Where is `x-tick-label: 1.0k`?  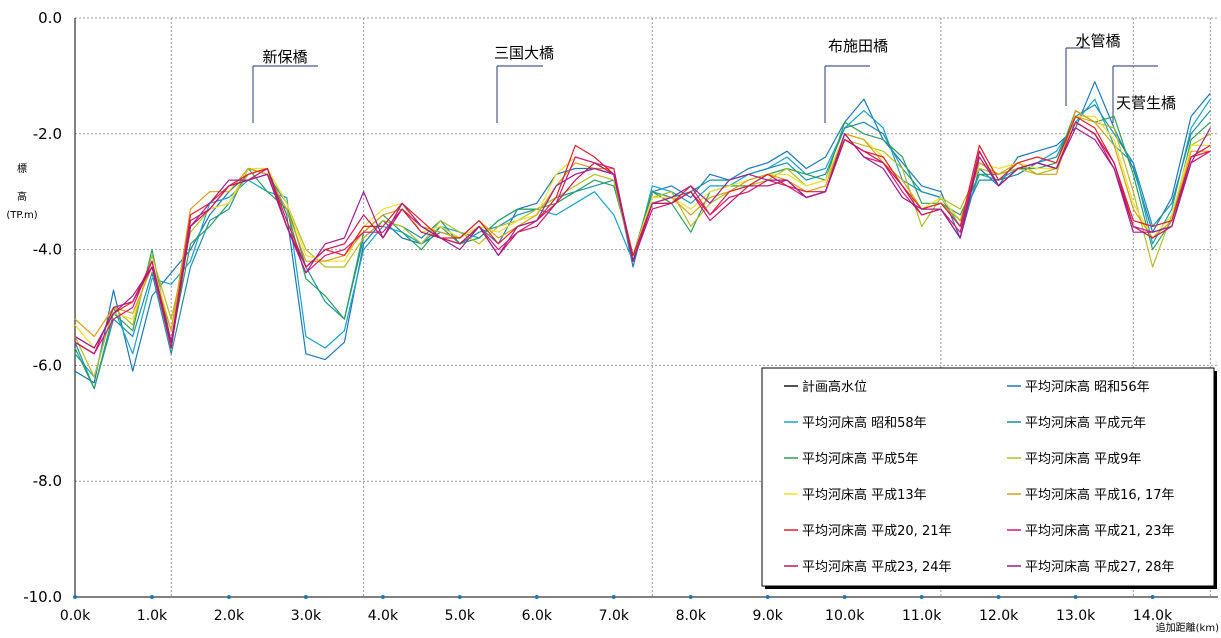
x-tick-label: 1.0k is located at coordinates (152, 616).